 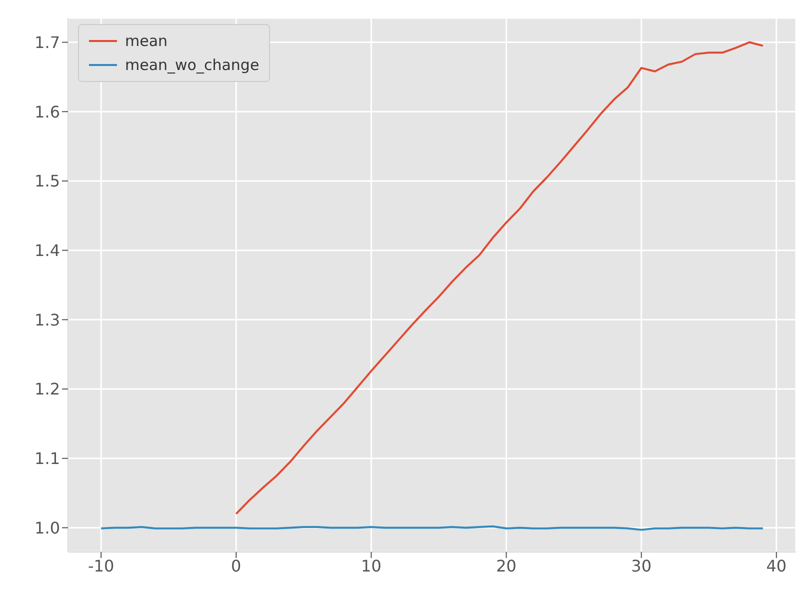 I want to click on y-tick-label: 1.4, so click(x=47, y=250).